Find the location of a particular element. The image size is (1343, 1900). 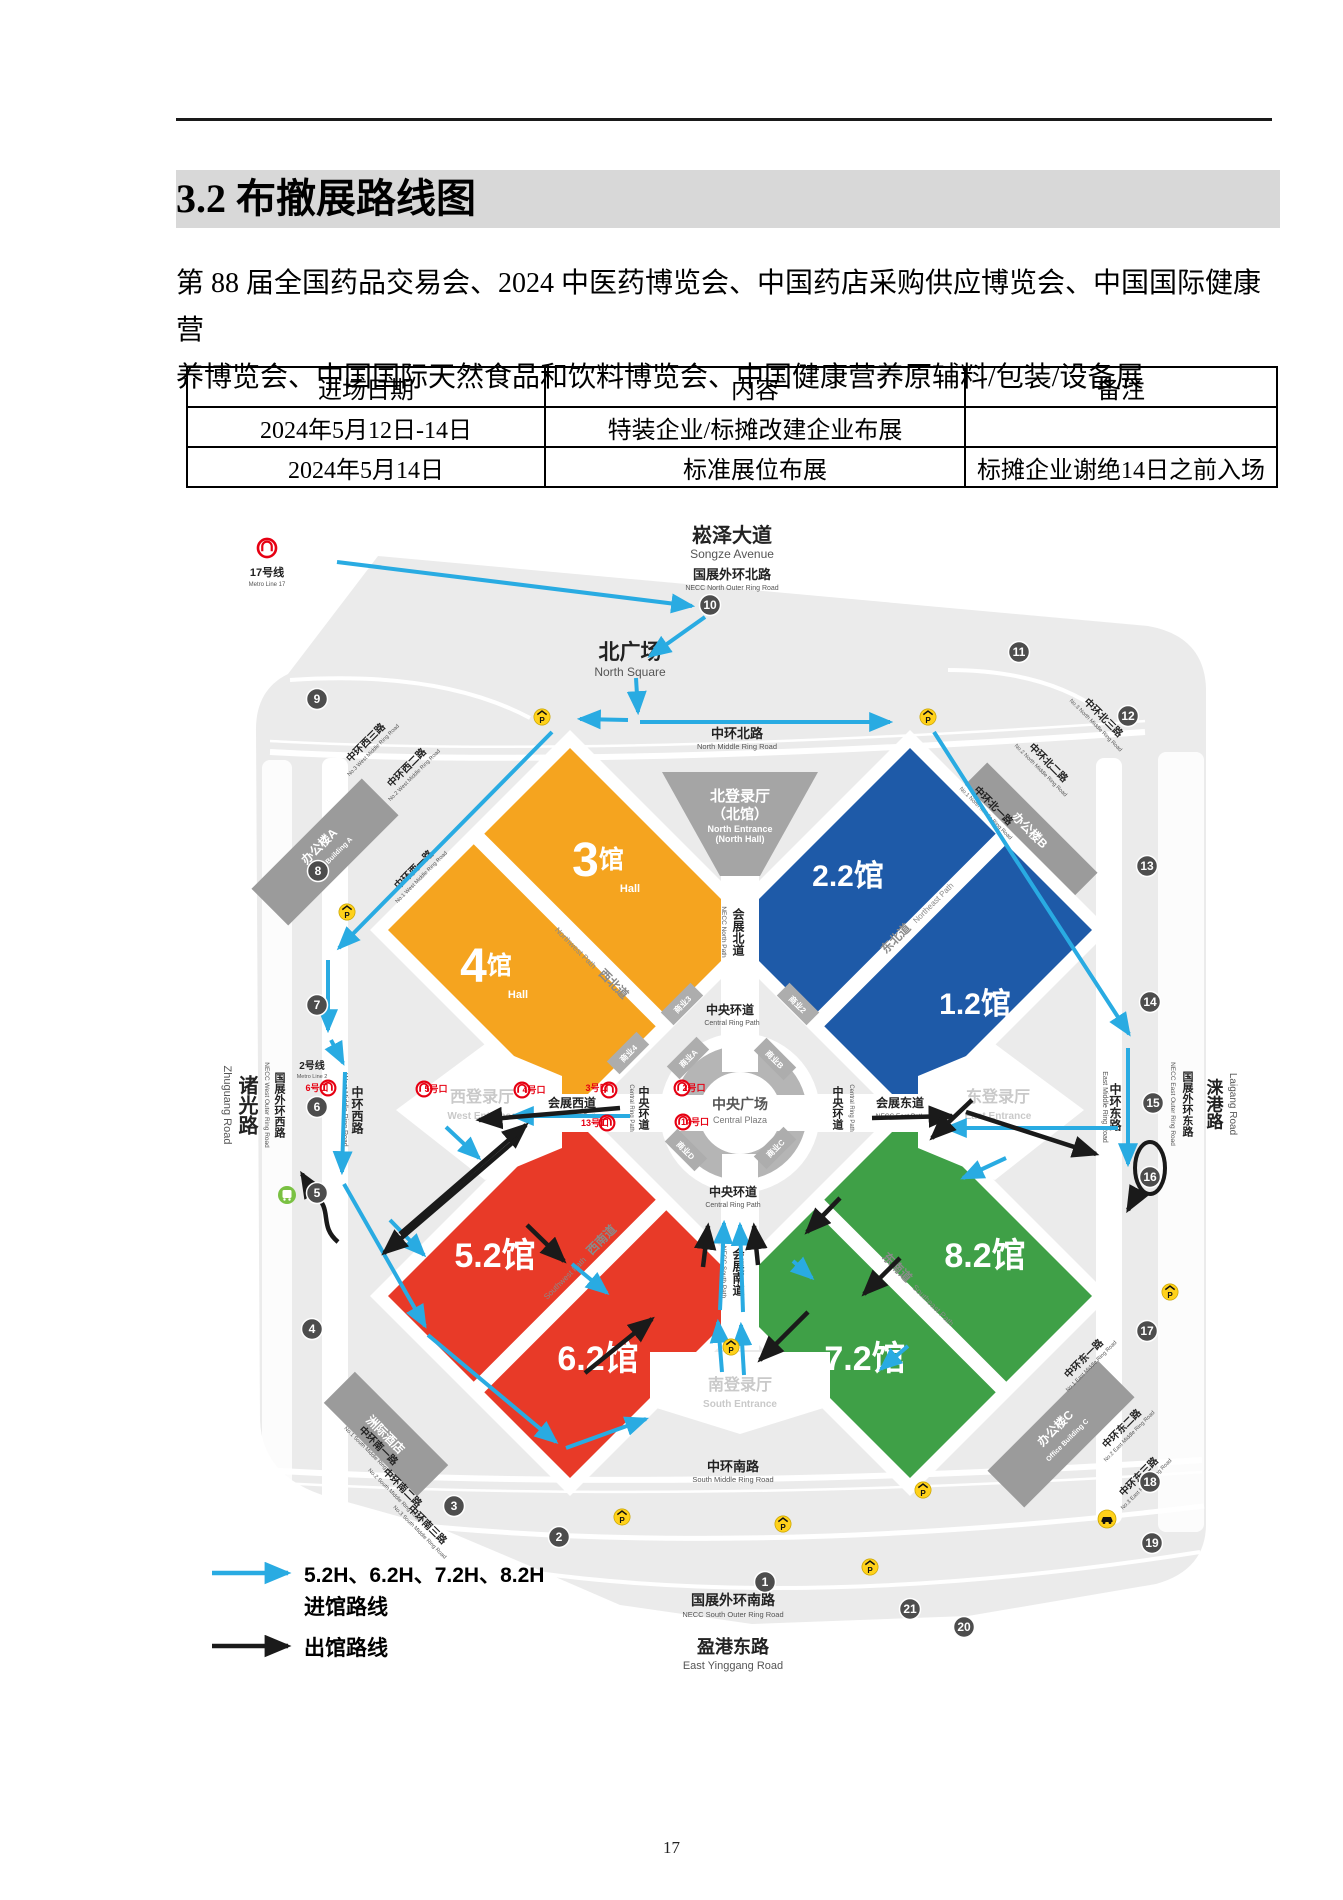

legend-exit-label: 出馆路线 is located at coordinates (346, 1648).